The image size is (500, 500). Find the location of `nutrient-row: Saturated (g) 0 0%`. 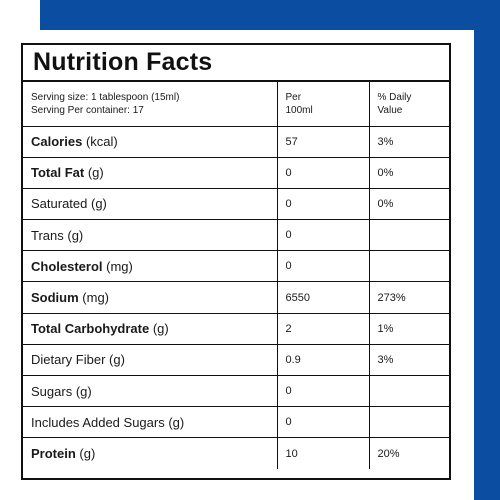

nutrient-row: Saturated (g) 0 0% is located at coordinates (236, 204).